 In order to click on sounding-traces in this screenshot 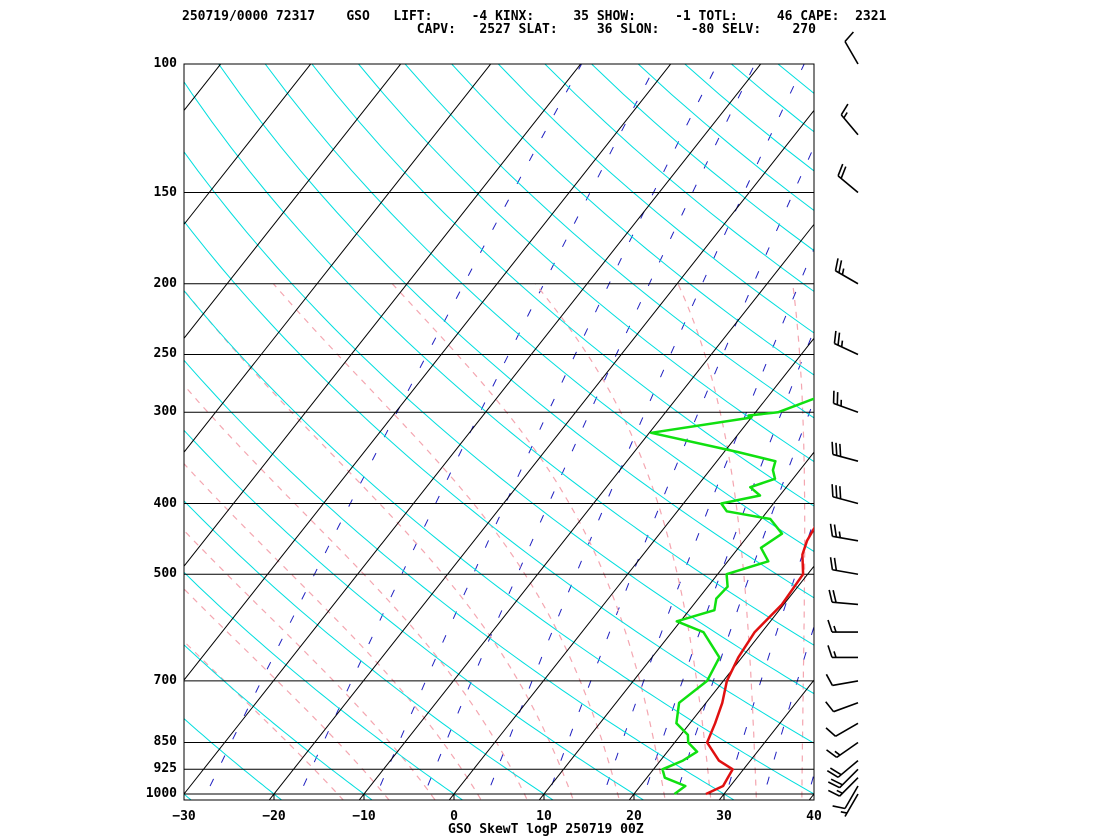, I will do `click(731, 596)`.